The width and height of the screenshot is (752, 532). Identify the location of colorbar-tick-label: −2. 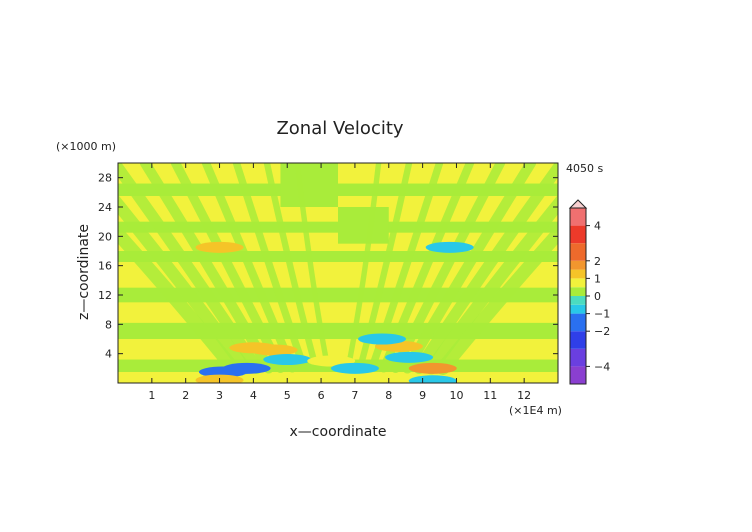
(602, 331).